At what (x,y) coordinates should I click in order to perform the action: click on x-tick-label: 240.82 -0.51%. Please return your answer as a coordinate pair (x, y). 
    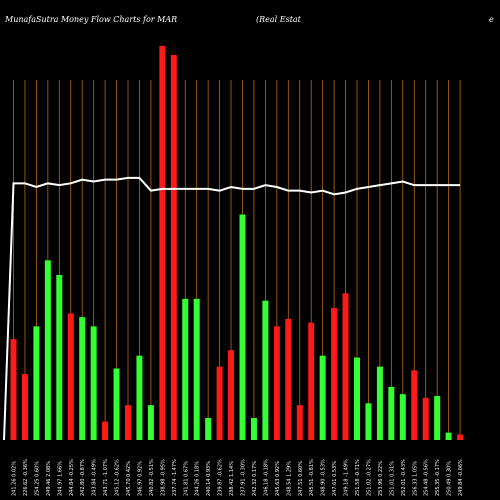
    Looking at the image, I should click on (152, 477).